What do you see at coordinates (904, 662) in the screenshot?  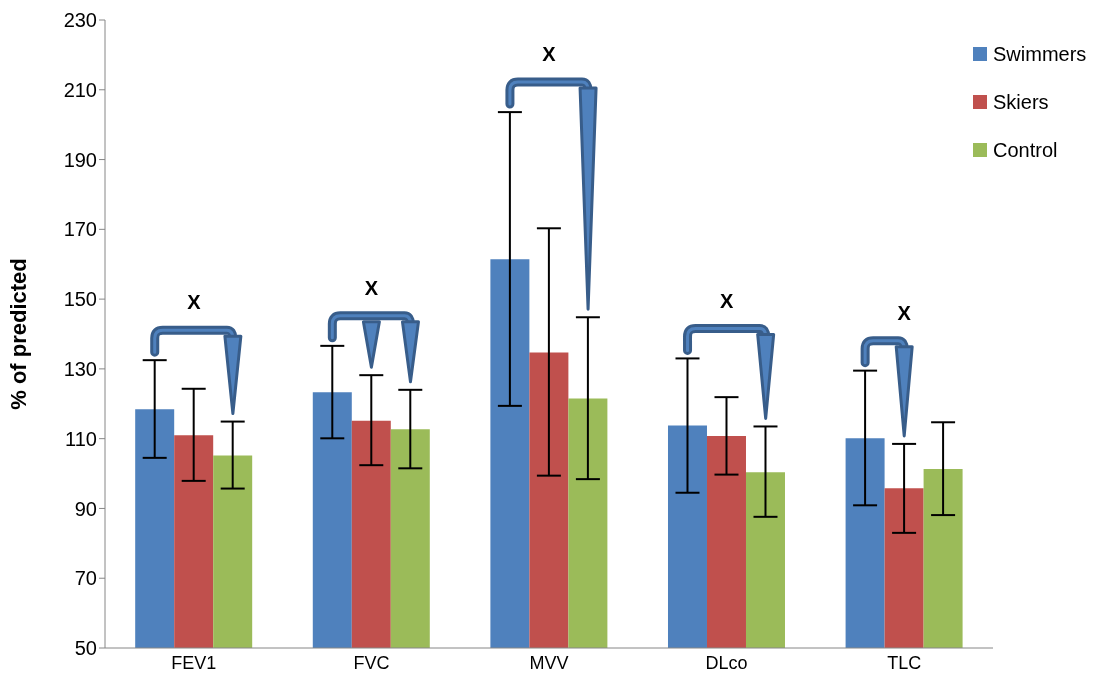 I see `x-tick-label: TLC` at bounding box center [904, 662].